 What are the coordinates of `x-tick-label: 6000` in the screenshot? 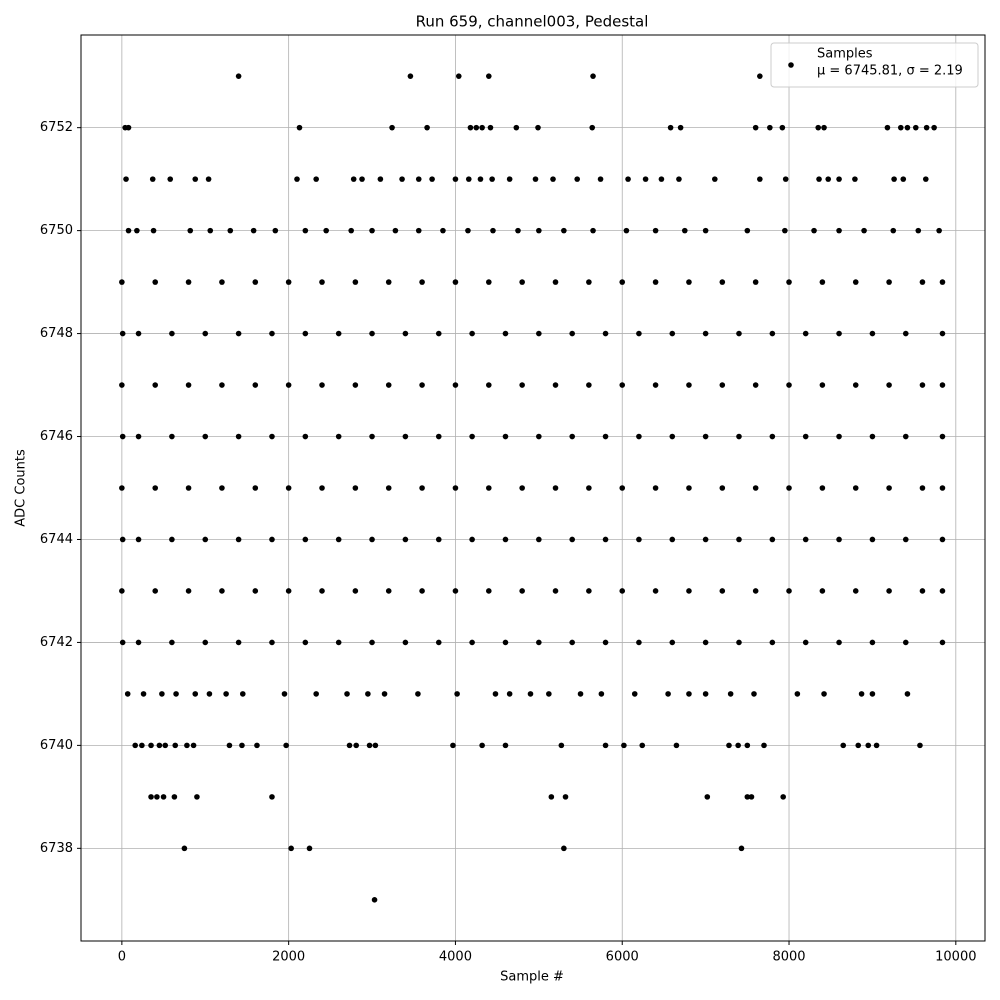 It's located at (622, 957).